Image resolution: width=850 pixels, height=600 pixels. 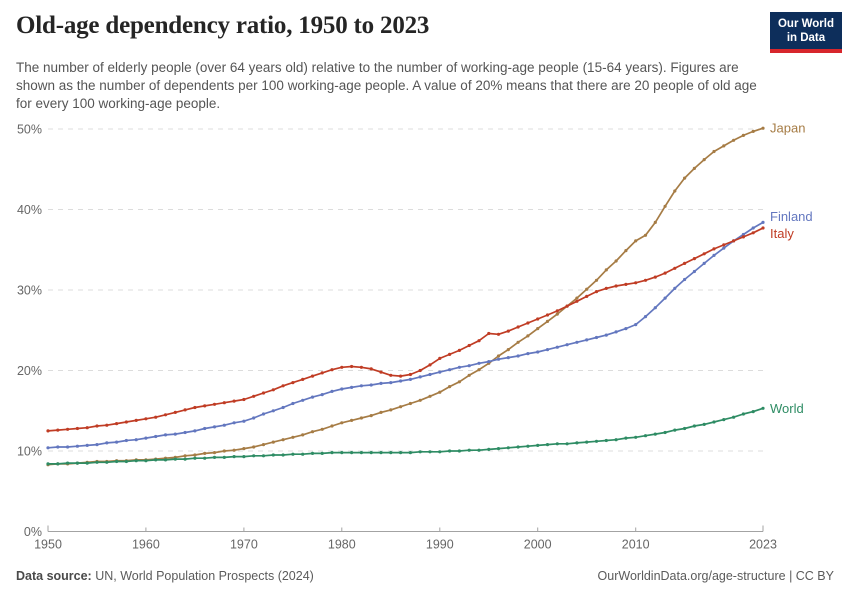 I want to click on x-tick-label: 1980, so click(x=342, y=545).